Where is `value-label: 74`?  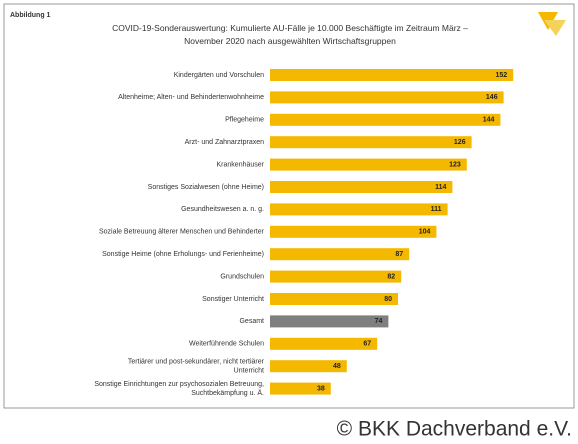 value-label: 74 is located at coordinates (379, 321).